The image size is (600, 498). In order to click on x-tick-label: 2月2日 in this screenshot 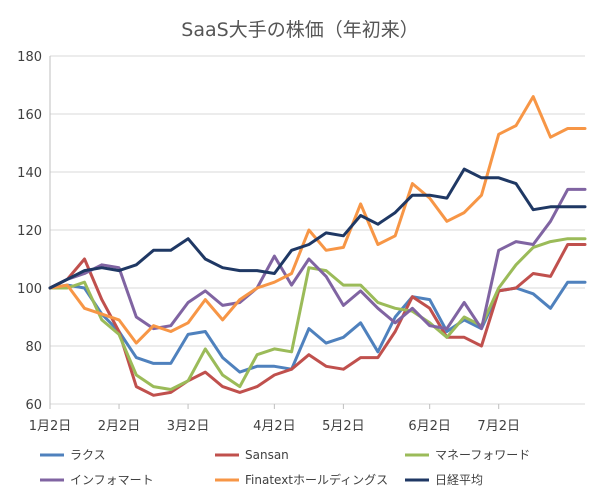, I will do `click(119, 426)`.